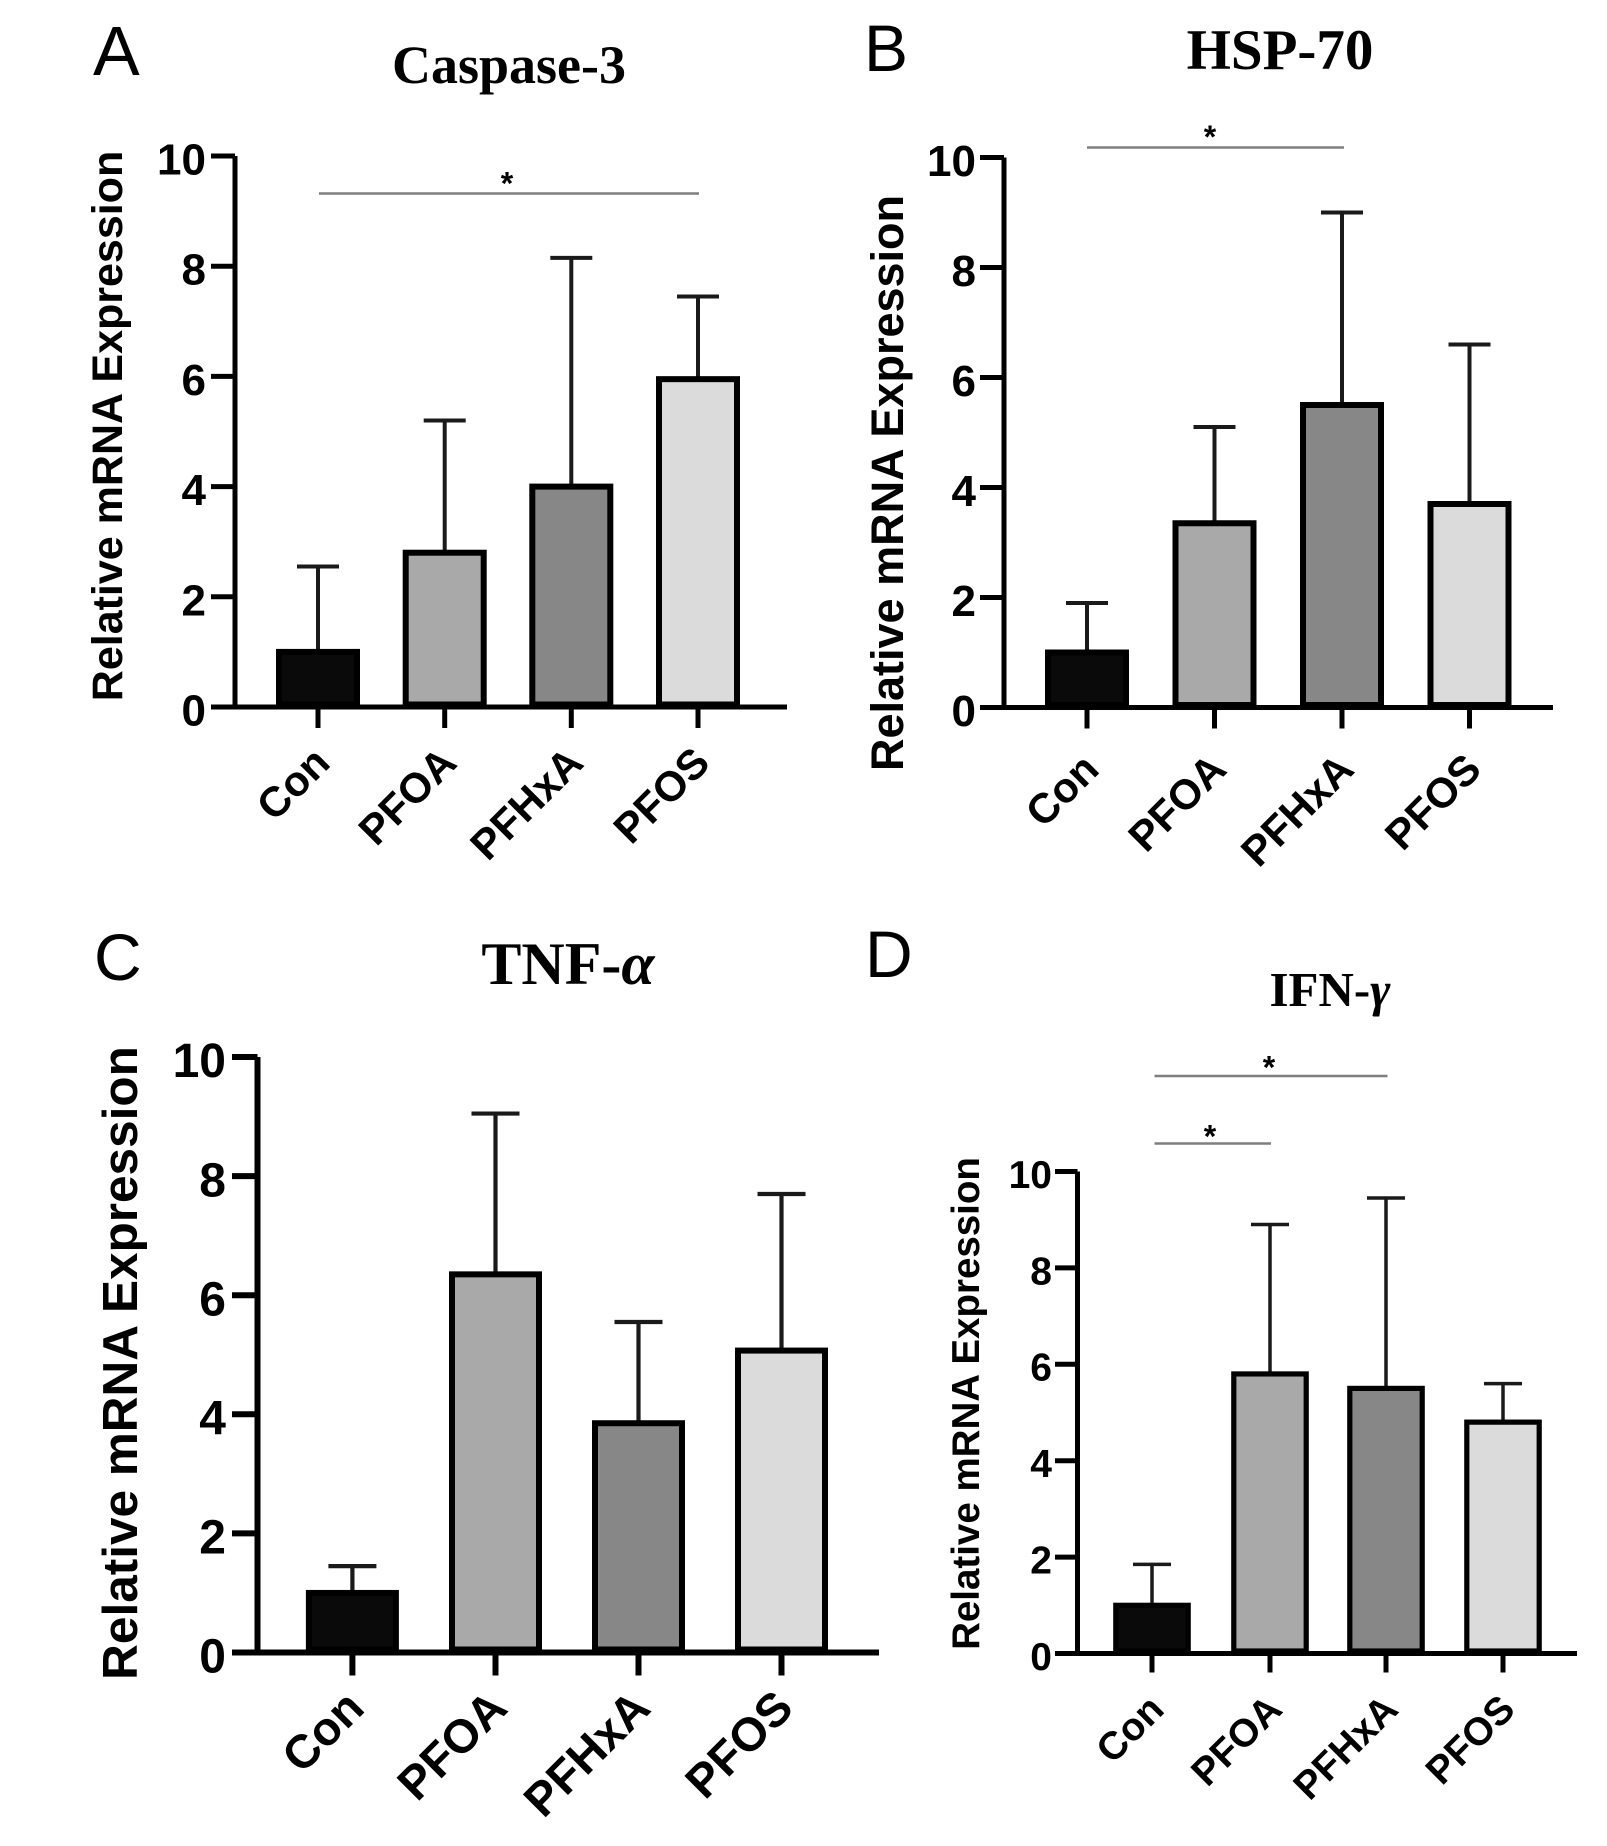 The width and height of the screenshot is (1607, 1846). What do you see at coordinates (889, 954) in the screenshot?
I see `svg-text: D` at bounding box center [889, 954].